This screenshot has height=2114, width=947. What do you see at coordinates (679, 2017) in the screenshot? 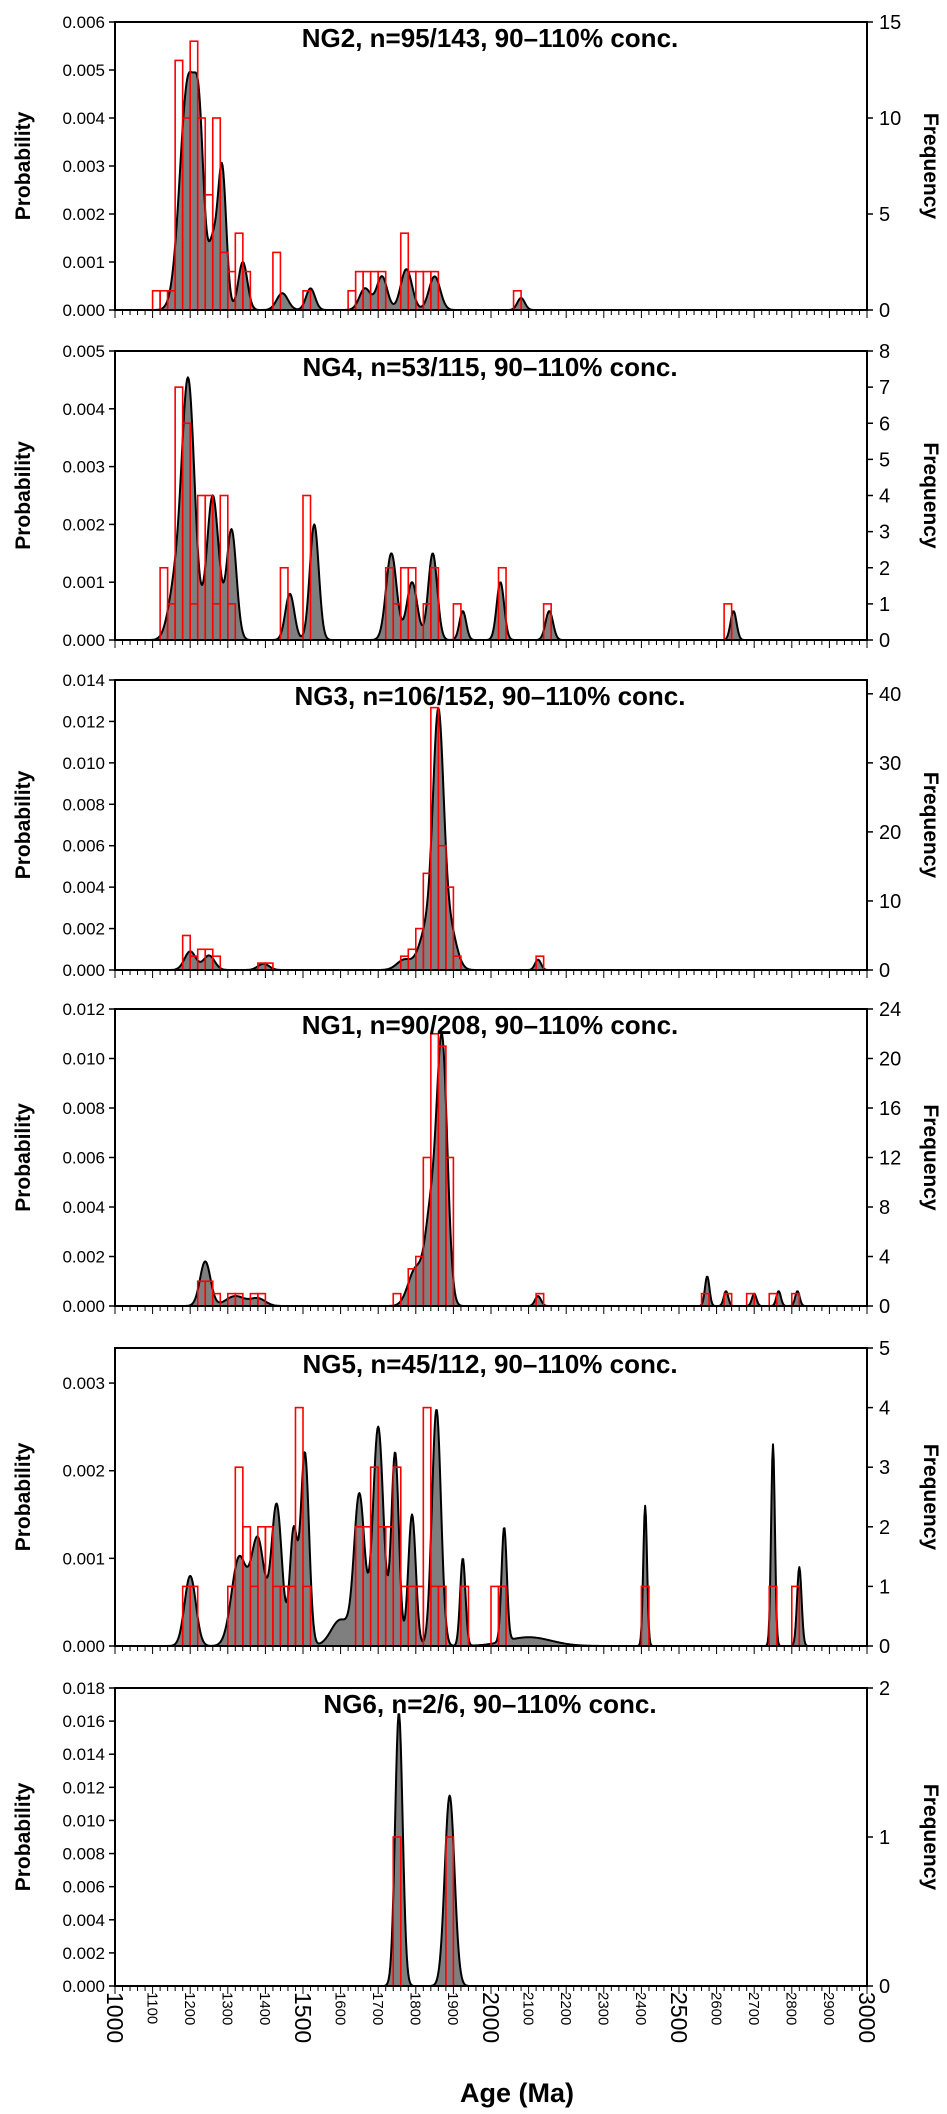
I see `x-tick-label: 2500` at bounding box center [679, 2017].